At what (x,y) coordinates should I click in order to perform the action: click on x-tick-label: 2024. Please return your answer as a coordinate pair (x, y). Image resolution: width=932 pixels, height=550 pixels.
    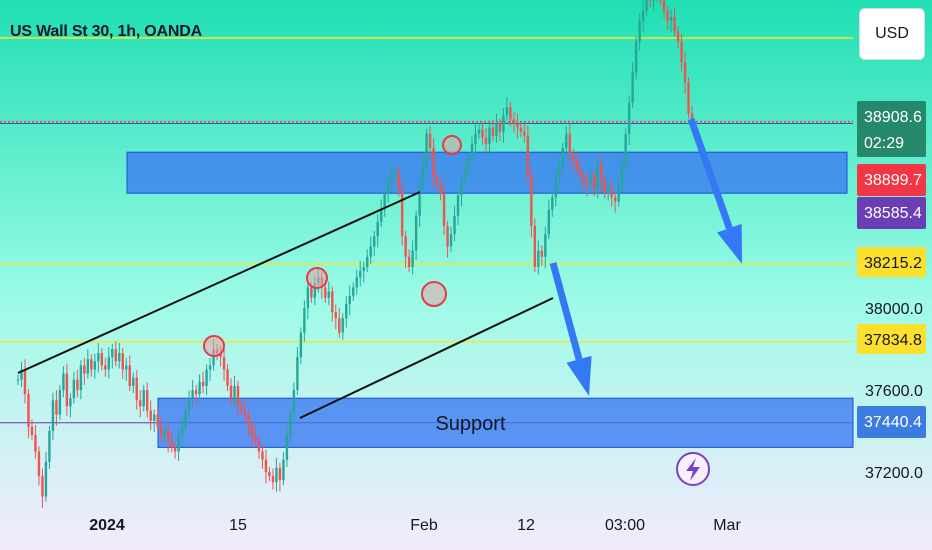
    Looking at the image, I should click on (107, 525).